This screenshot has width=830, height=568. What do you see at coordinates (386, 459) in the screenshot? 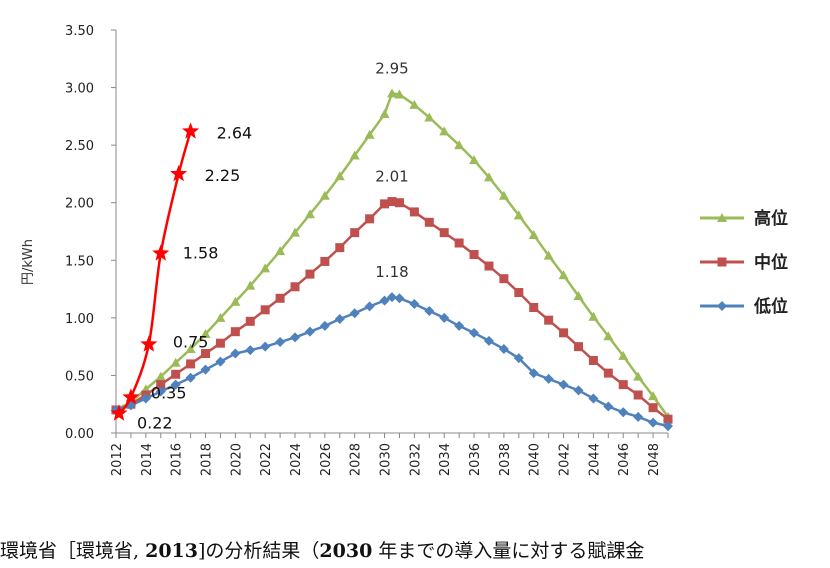
I see `x-tick-label: 2030` at bounding box center [386, 459].